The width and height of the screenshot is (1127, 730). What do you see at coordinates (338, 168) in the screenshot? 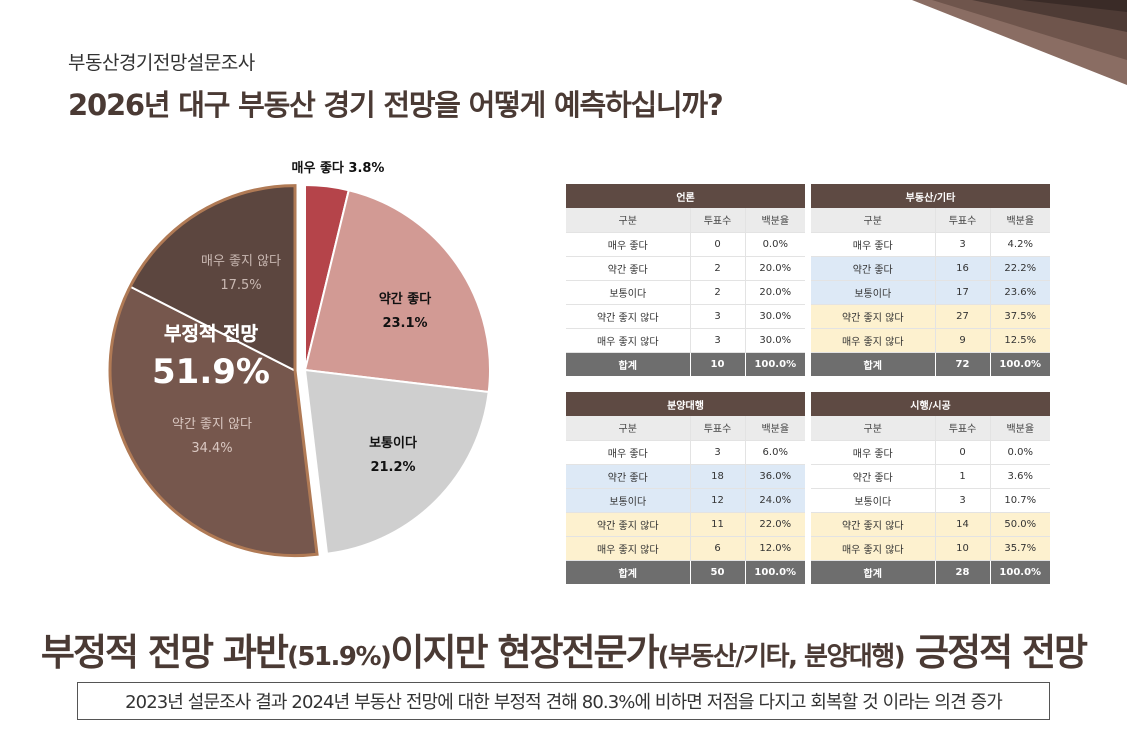
I see `slice-label: 매우 좋다 3.8%` at bounding box center [338, 168].